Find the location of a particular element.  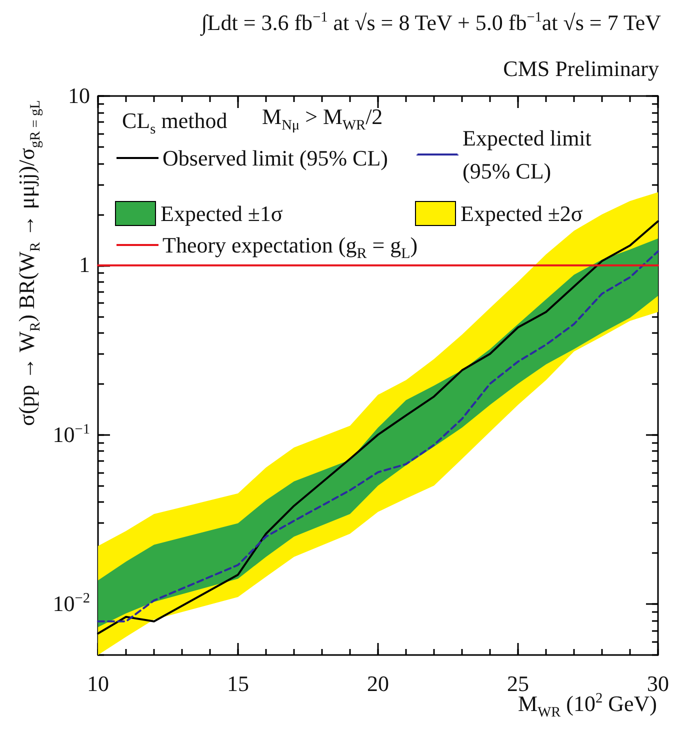

y-tick-label: 1 is located at coordinates (84, 265).